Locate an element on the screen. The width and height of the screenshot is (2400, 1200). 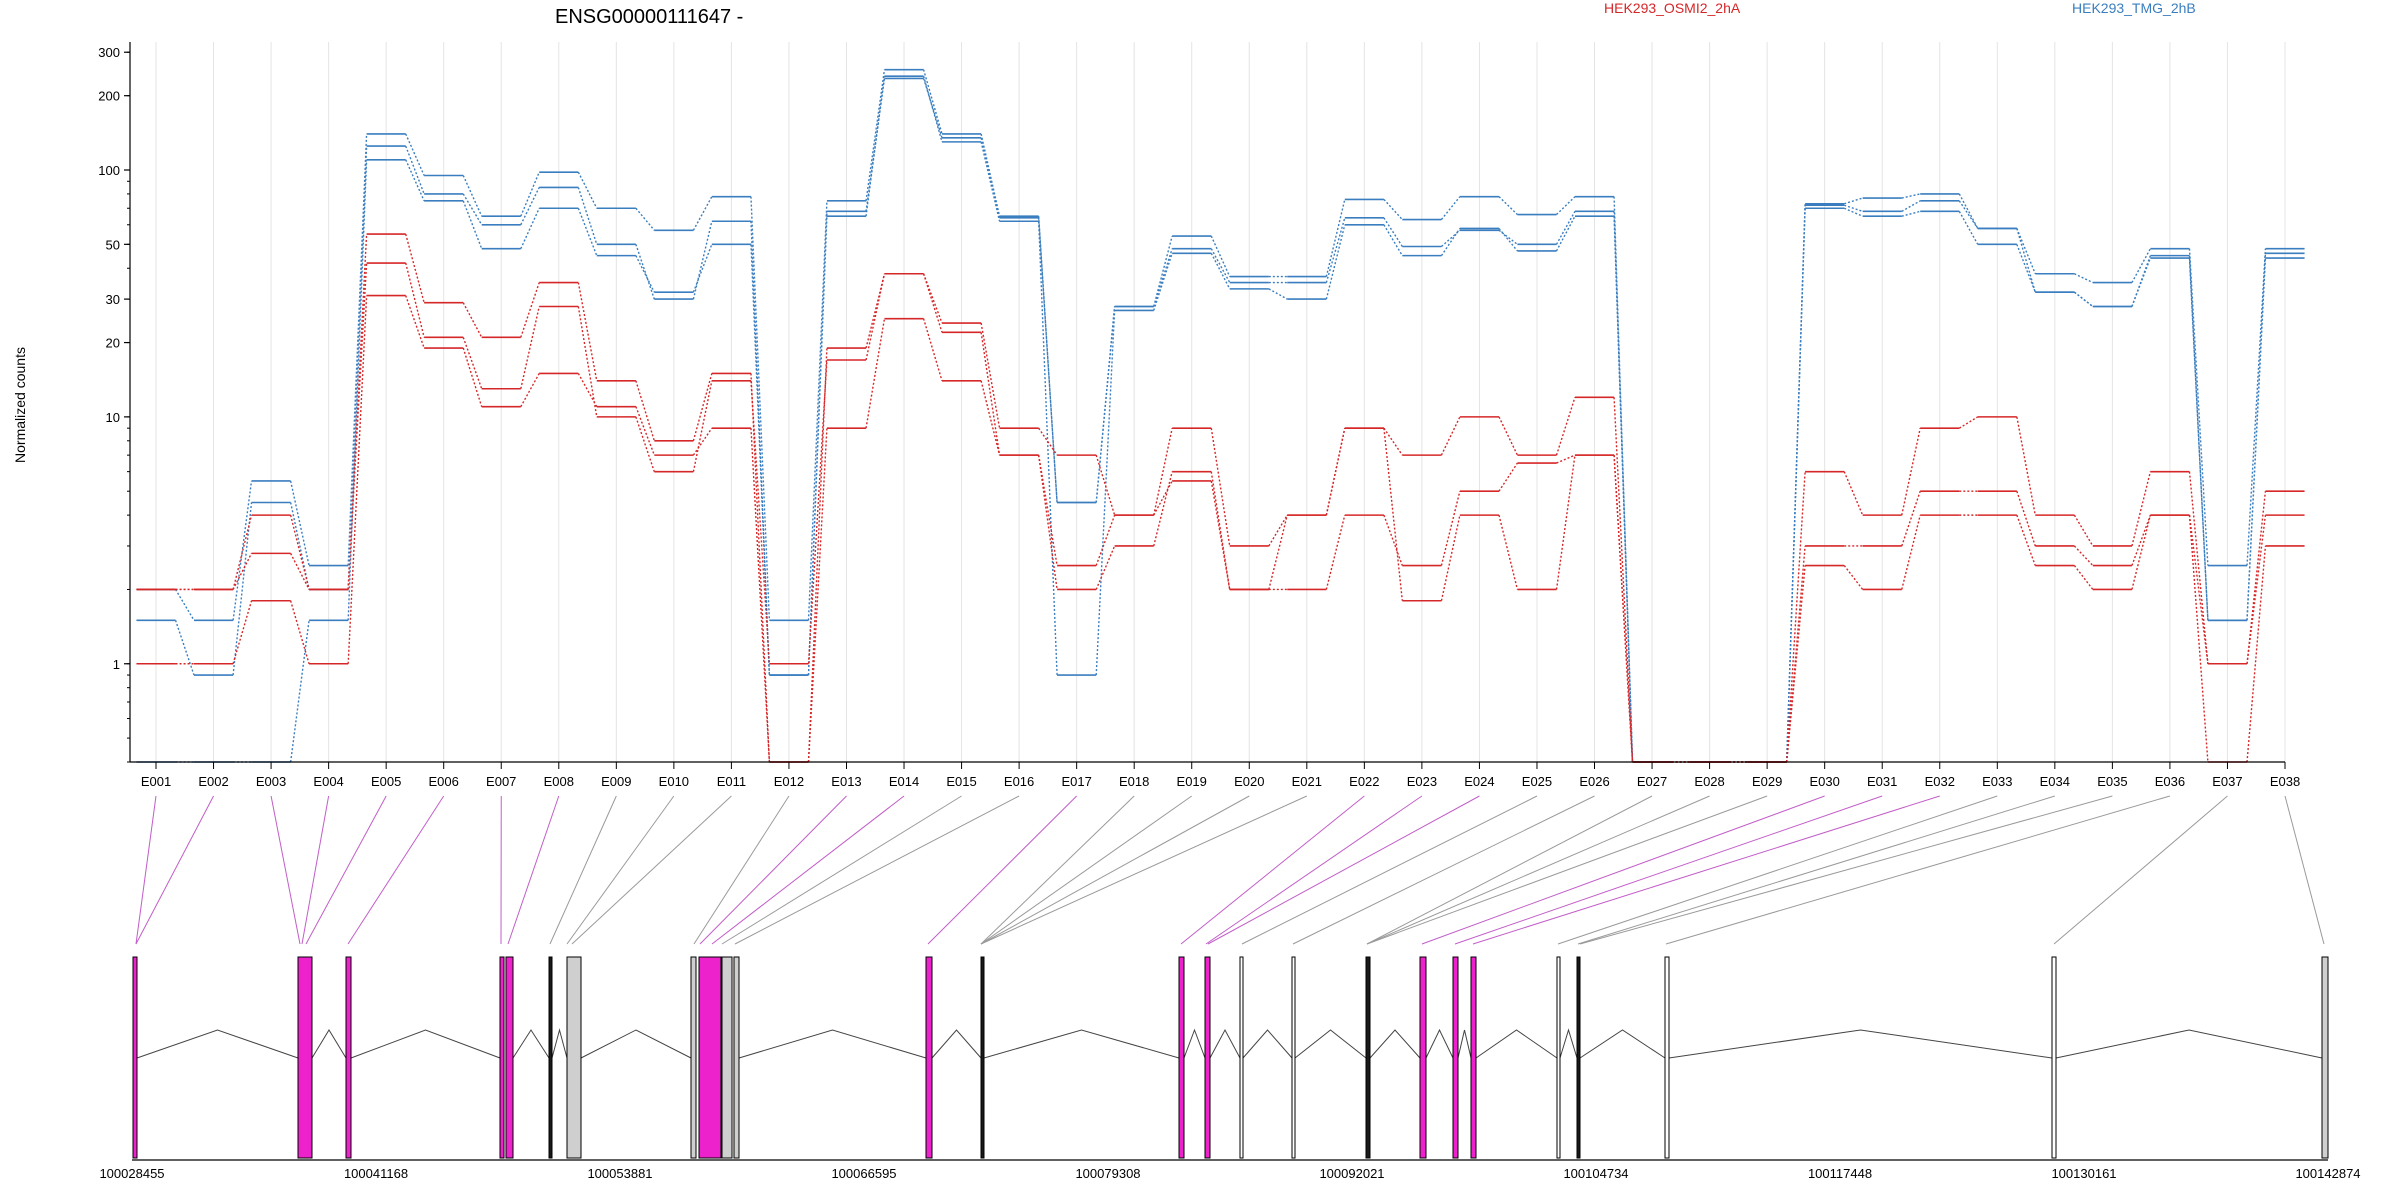
series-2-link-E029 is located at coordinates (1795, 483).